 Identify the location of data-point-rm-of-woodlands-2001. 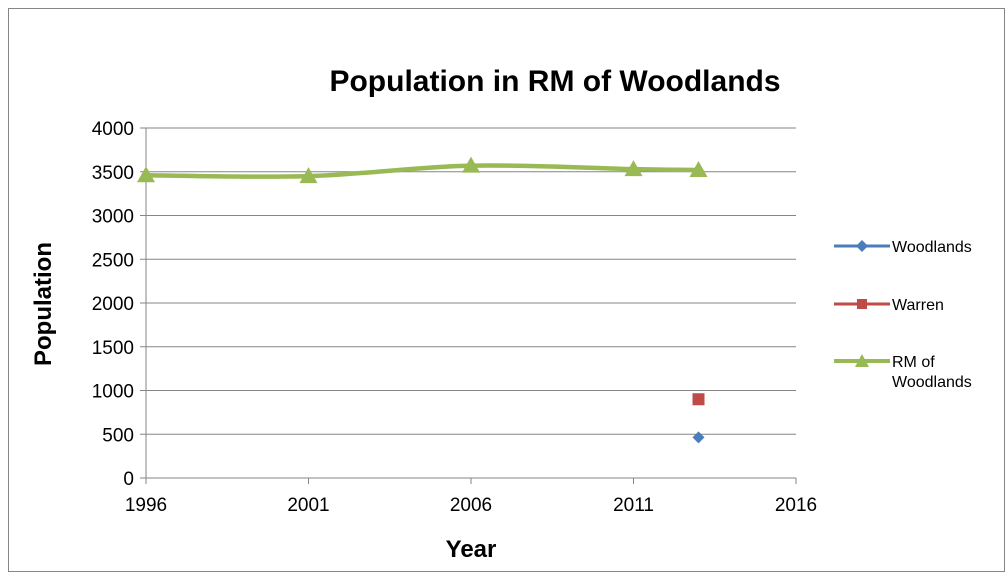
(308, 175).